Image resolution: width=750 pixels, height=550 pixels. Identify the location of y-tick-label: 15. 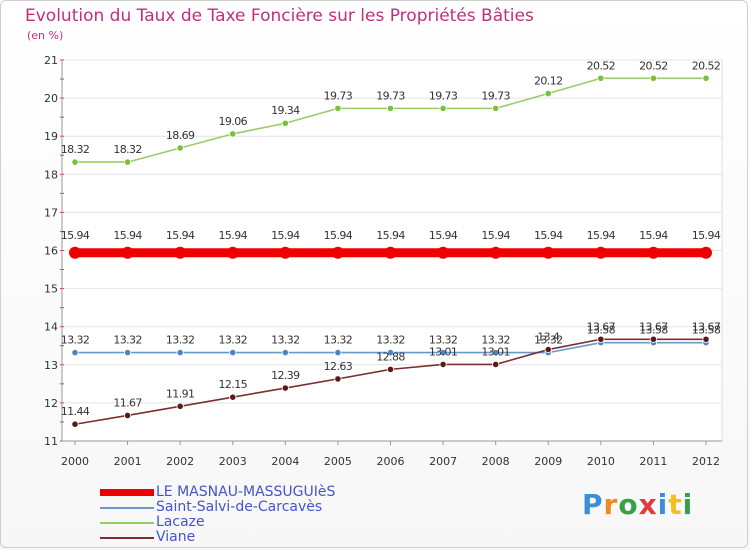
(51, 289).